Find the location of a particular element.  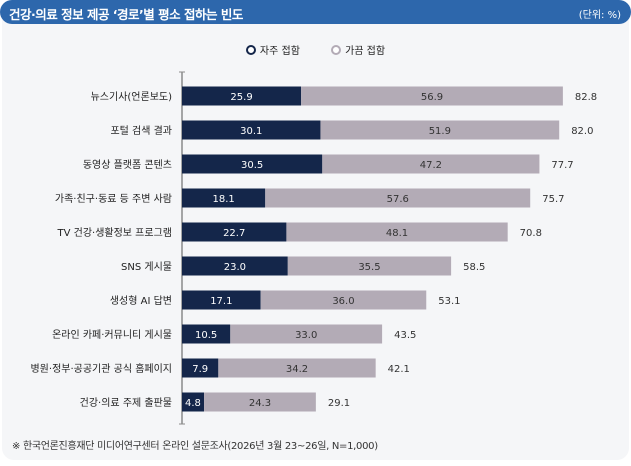

data-label: 7.9 is located at coordinates (200, 369).